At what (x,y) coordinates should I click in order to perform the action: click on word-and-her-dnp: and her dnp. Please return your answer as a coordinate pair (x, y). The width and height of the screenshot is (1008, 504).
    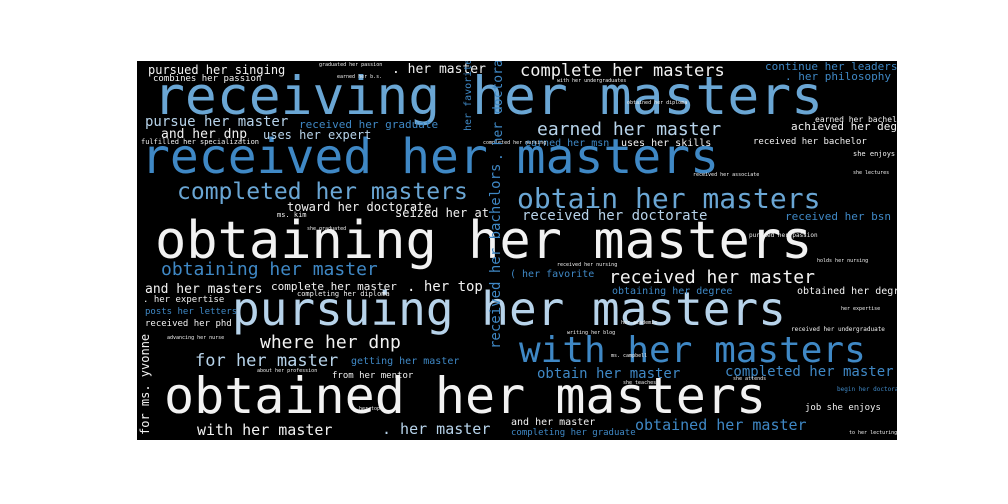
    Looking at the image, I should click on (204, 134).